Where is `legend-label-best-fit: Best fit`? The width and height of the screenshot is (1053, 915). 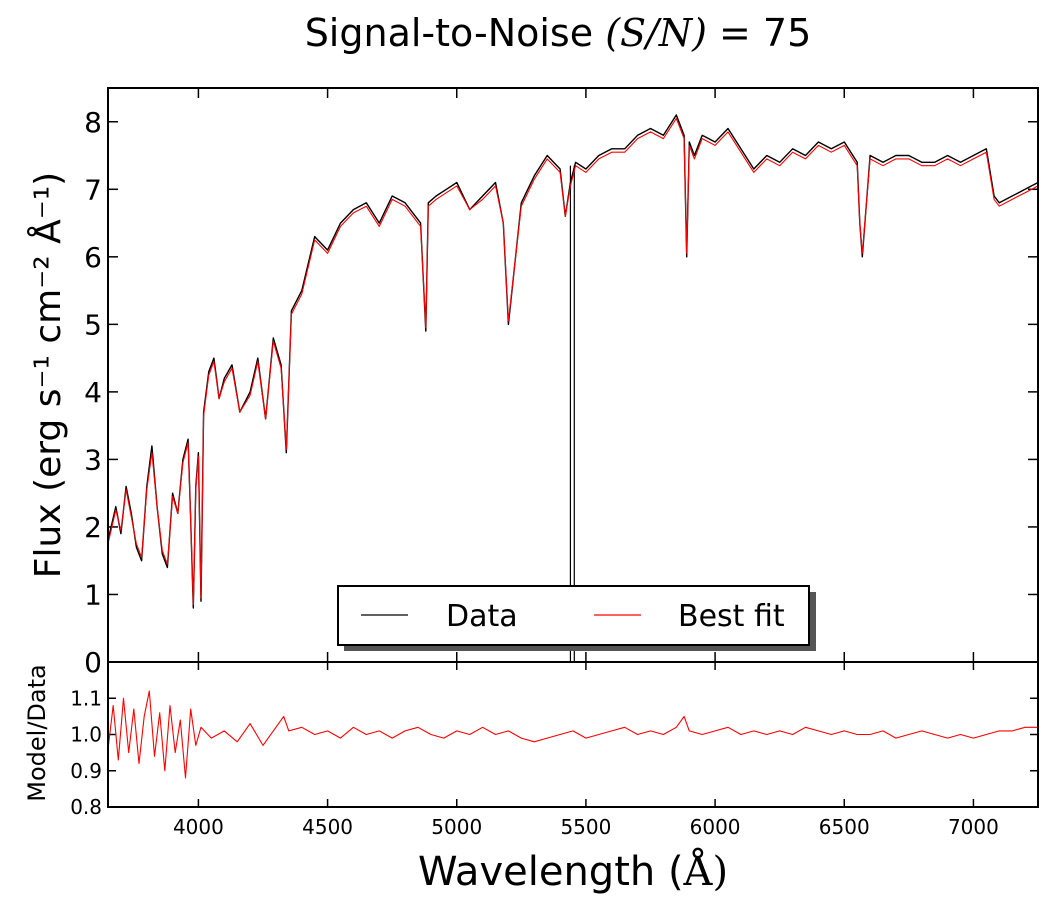 legend-label-best-fit: Best fit is located at coordinates (731, 616).